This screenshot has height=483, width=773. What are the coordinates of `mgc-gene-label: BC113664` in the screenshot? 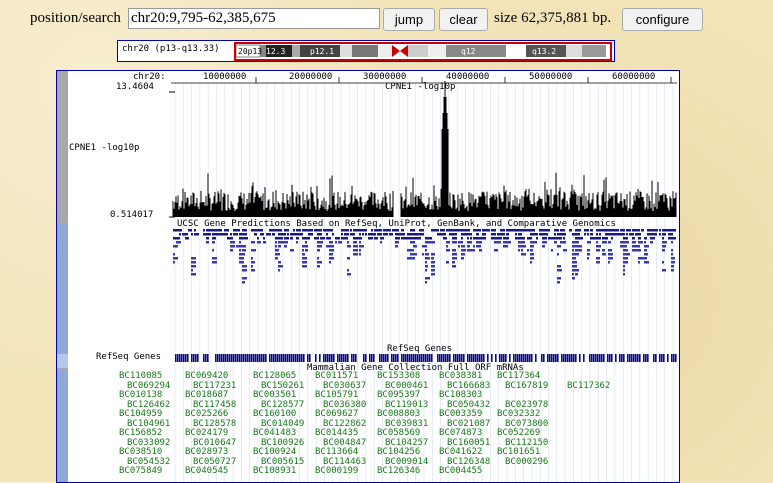 It's located at (337, 452).